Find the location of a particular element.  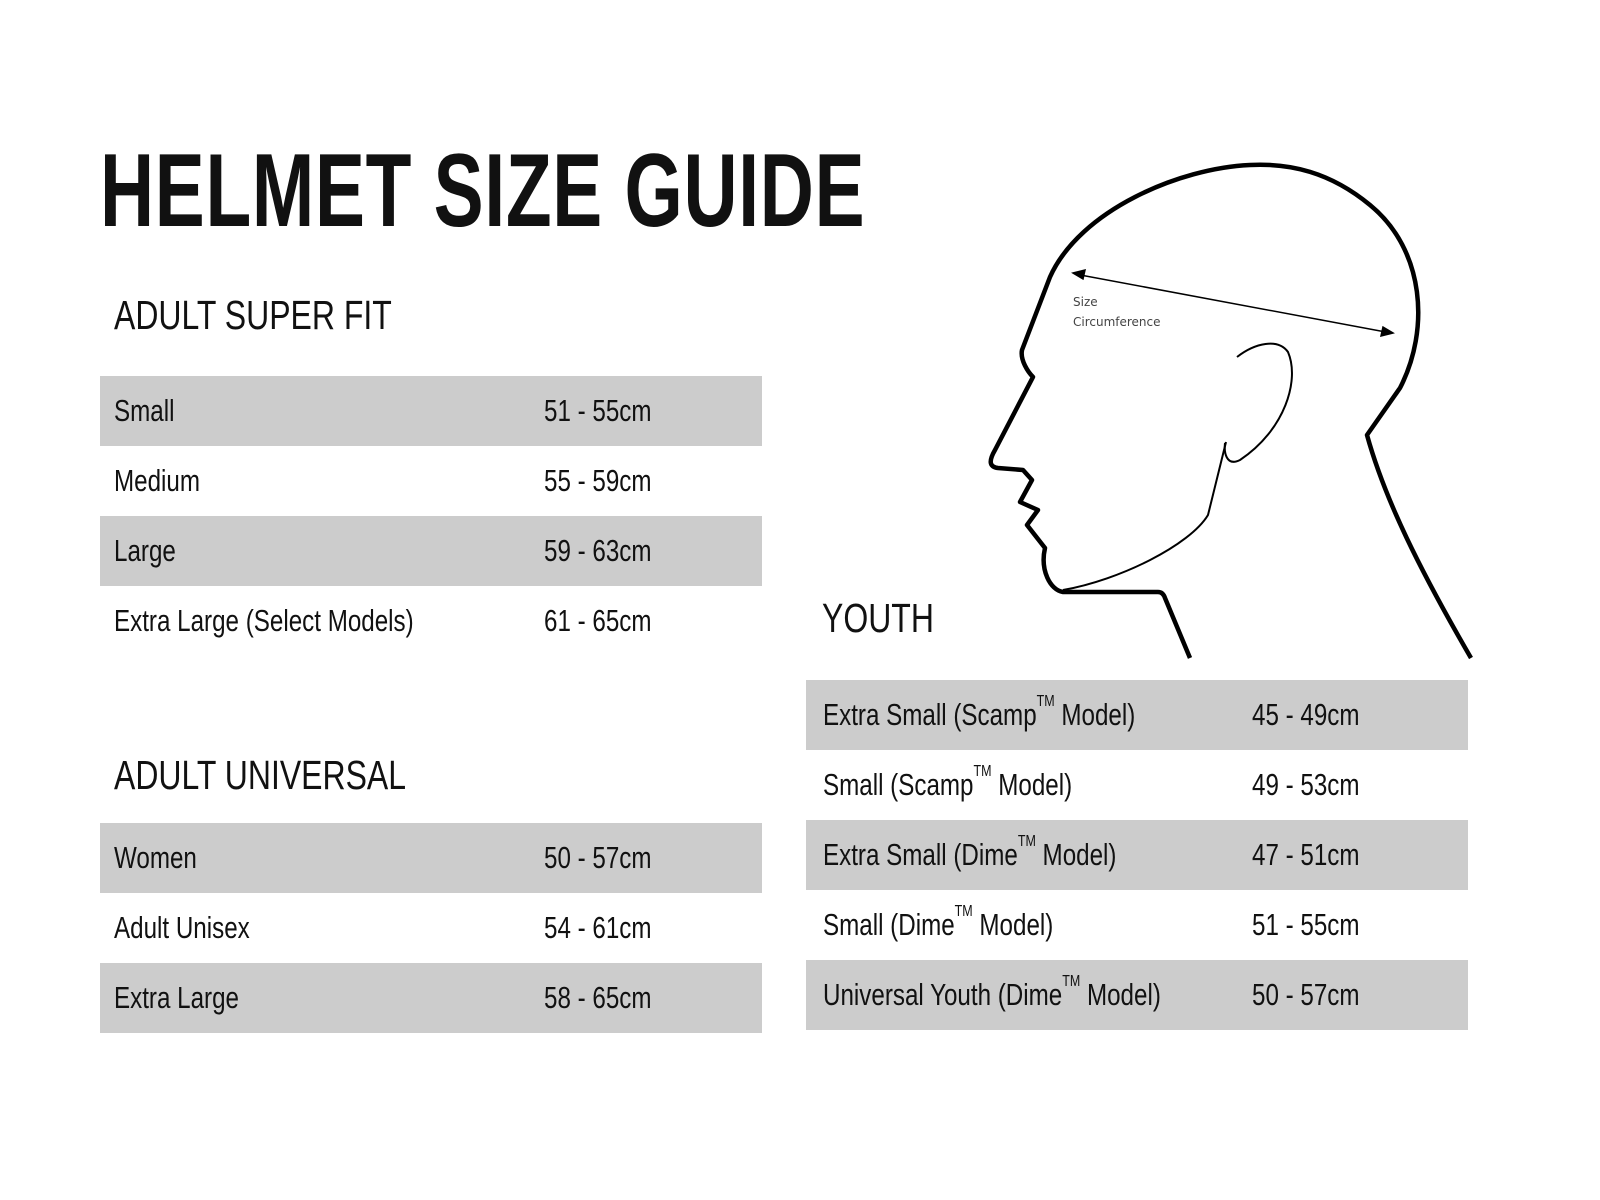

label-text: Extra Small (Scamp is located at coordinates (930, 714).